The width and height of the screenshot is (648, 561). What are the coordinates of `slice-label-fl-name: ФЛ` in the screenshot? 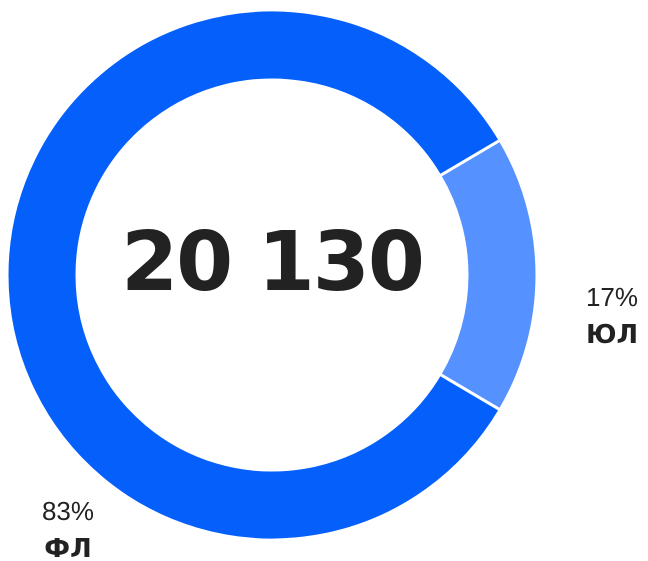 It's located at (67, 547).